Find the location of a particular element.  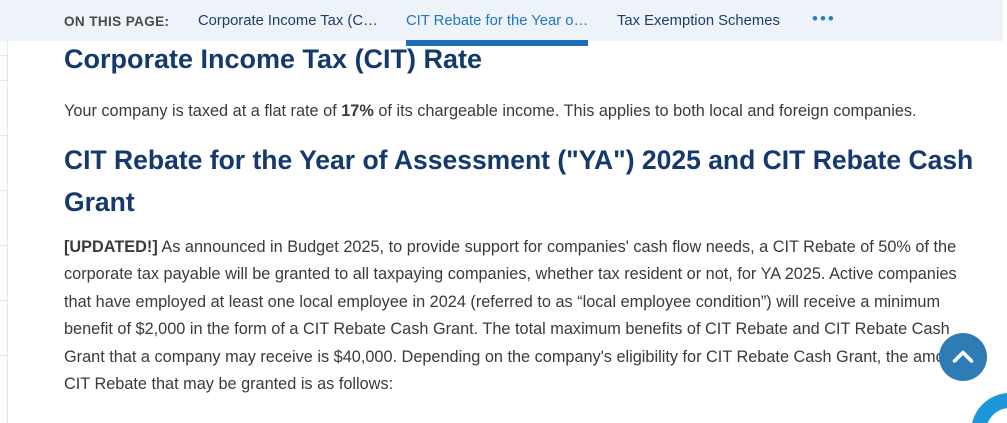

tax-rate-value: 17% is located at coordinates (357, 111).